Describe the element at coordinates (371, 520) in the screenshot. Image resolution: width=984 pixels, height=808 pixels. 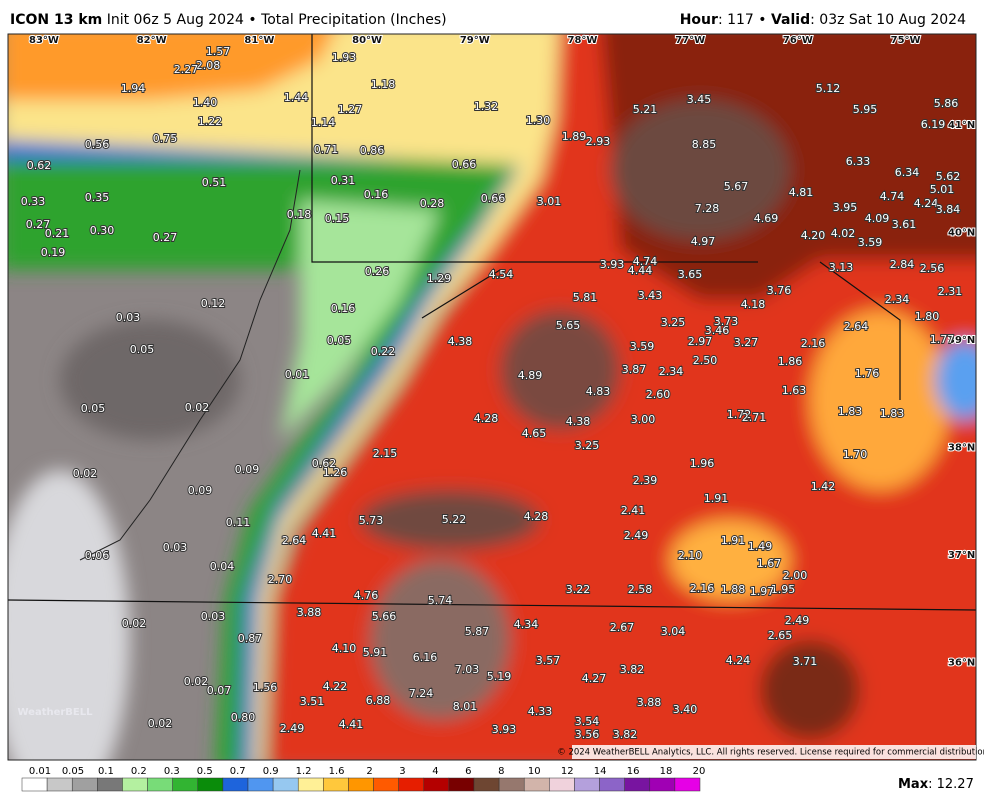
I see `precip-value: 5.73` at that location.